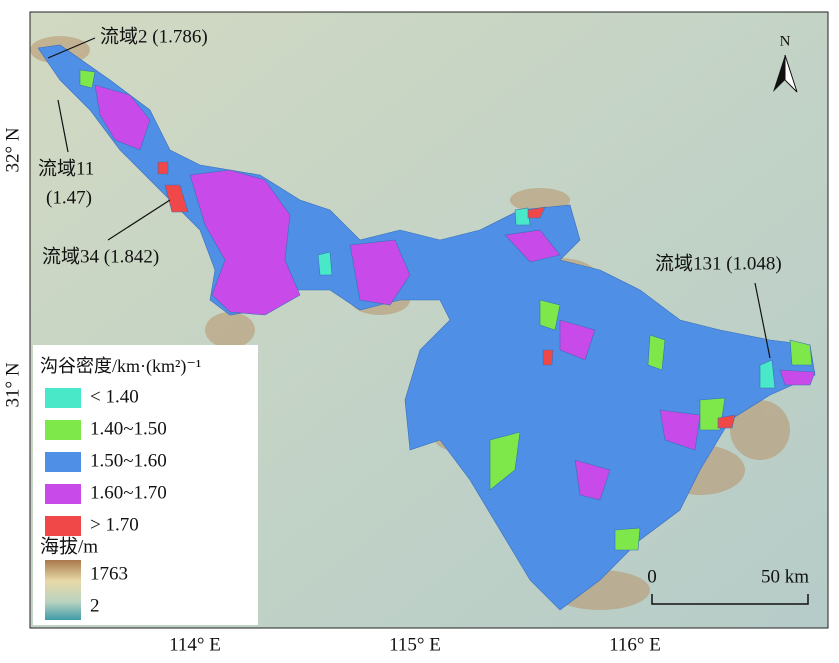 This screenshot has height=663, width=839. Describe the element at coordinates (114, 396) in the screenshot. I see `legend-label: < 1.40` at that location.